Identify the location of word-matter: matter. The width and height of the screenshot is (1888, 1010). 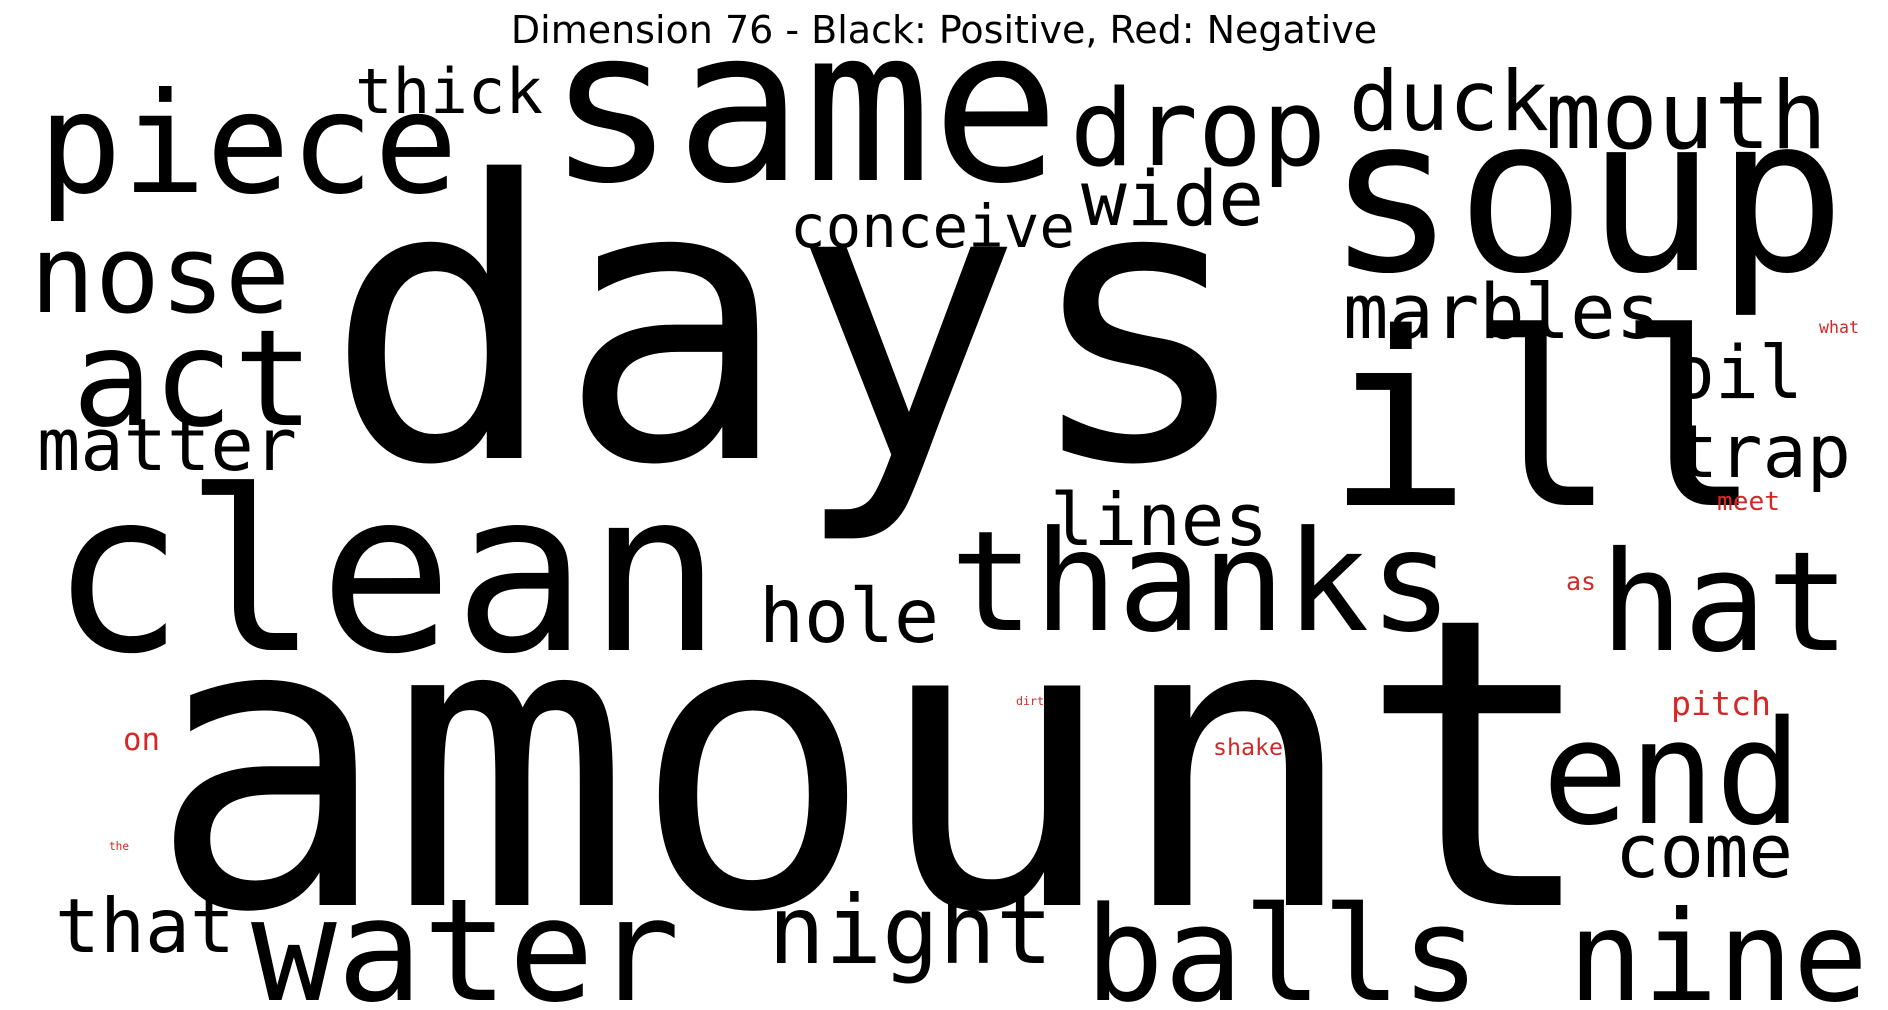
(167, 445).